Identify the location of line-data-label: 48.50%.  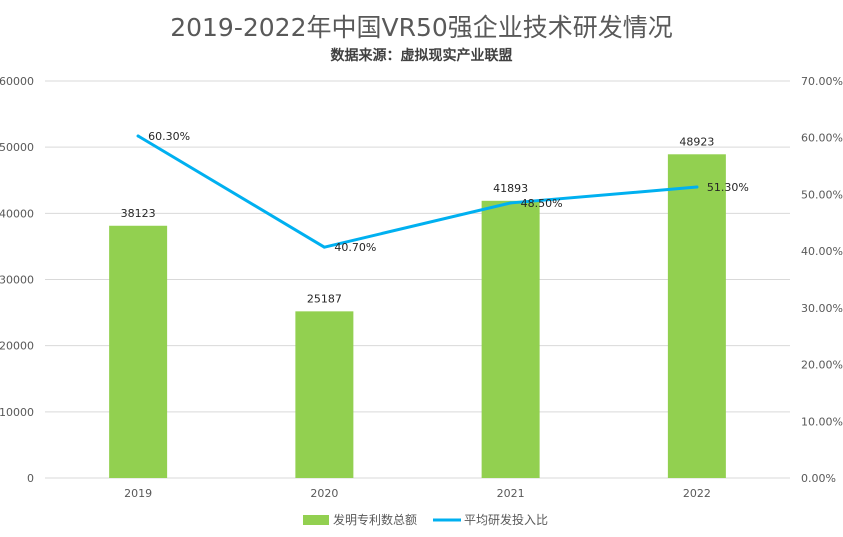
(542, 203).